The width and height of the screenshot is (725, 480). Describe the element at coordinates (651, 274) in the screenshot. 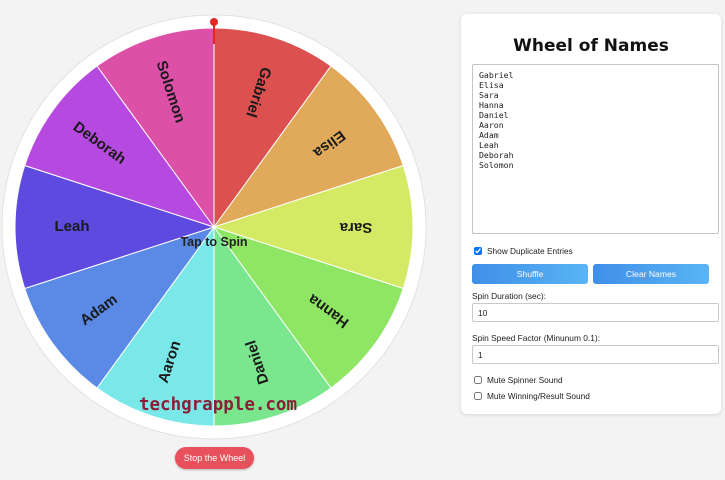

I see `clear-names-button: Clear Names` at that location.